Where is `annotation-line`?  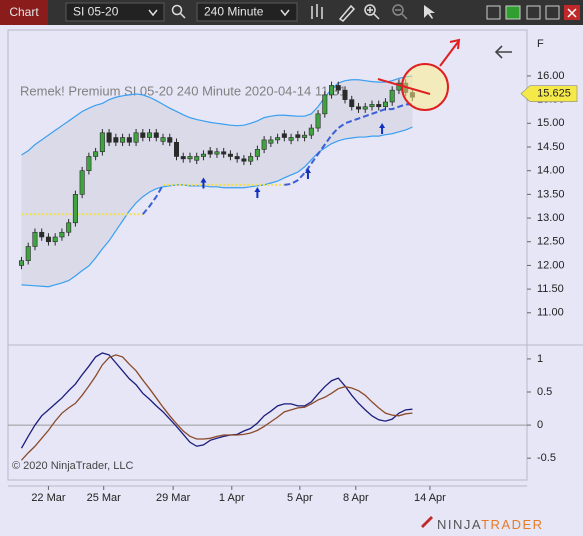 annotation-line is located at coordinates (404, 86).